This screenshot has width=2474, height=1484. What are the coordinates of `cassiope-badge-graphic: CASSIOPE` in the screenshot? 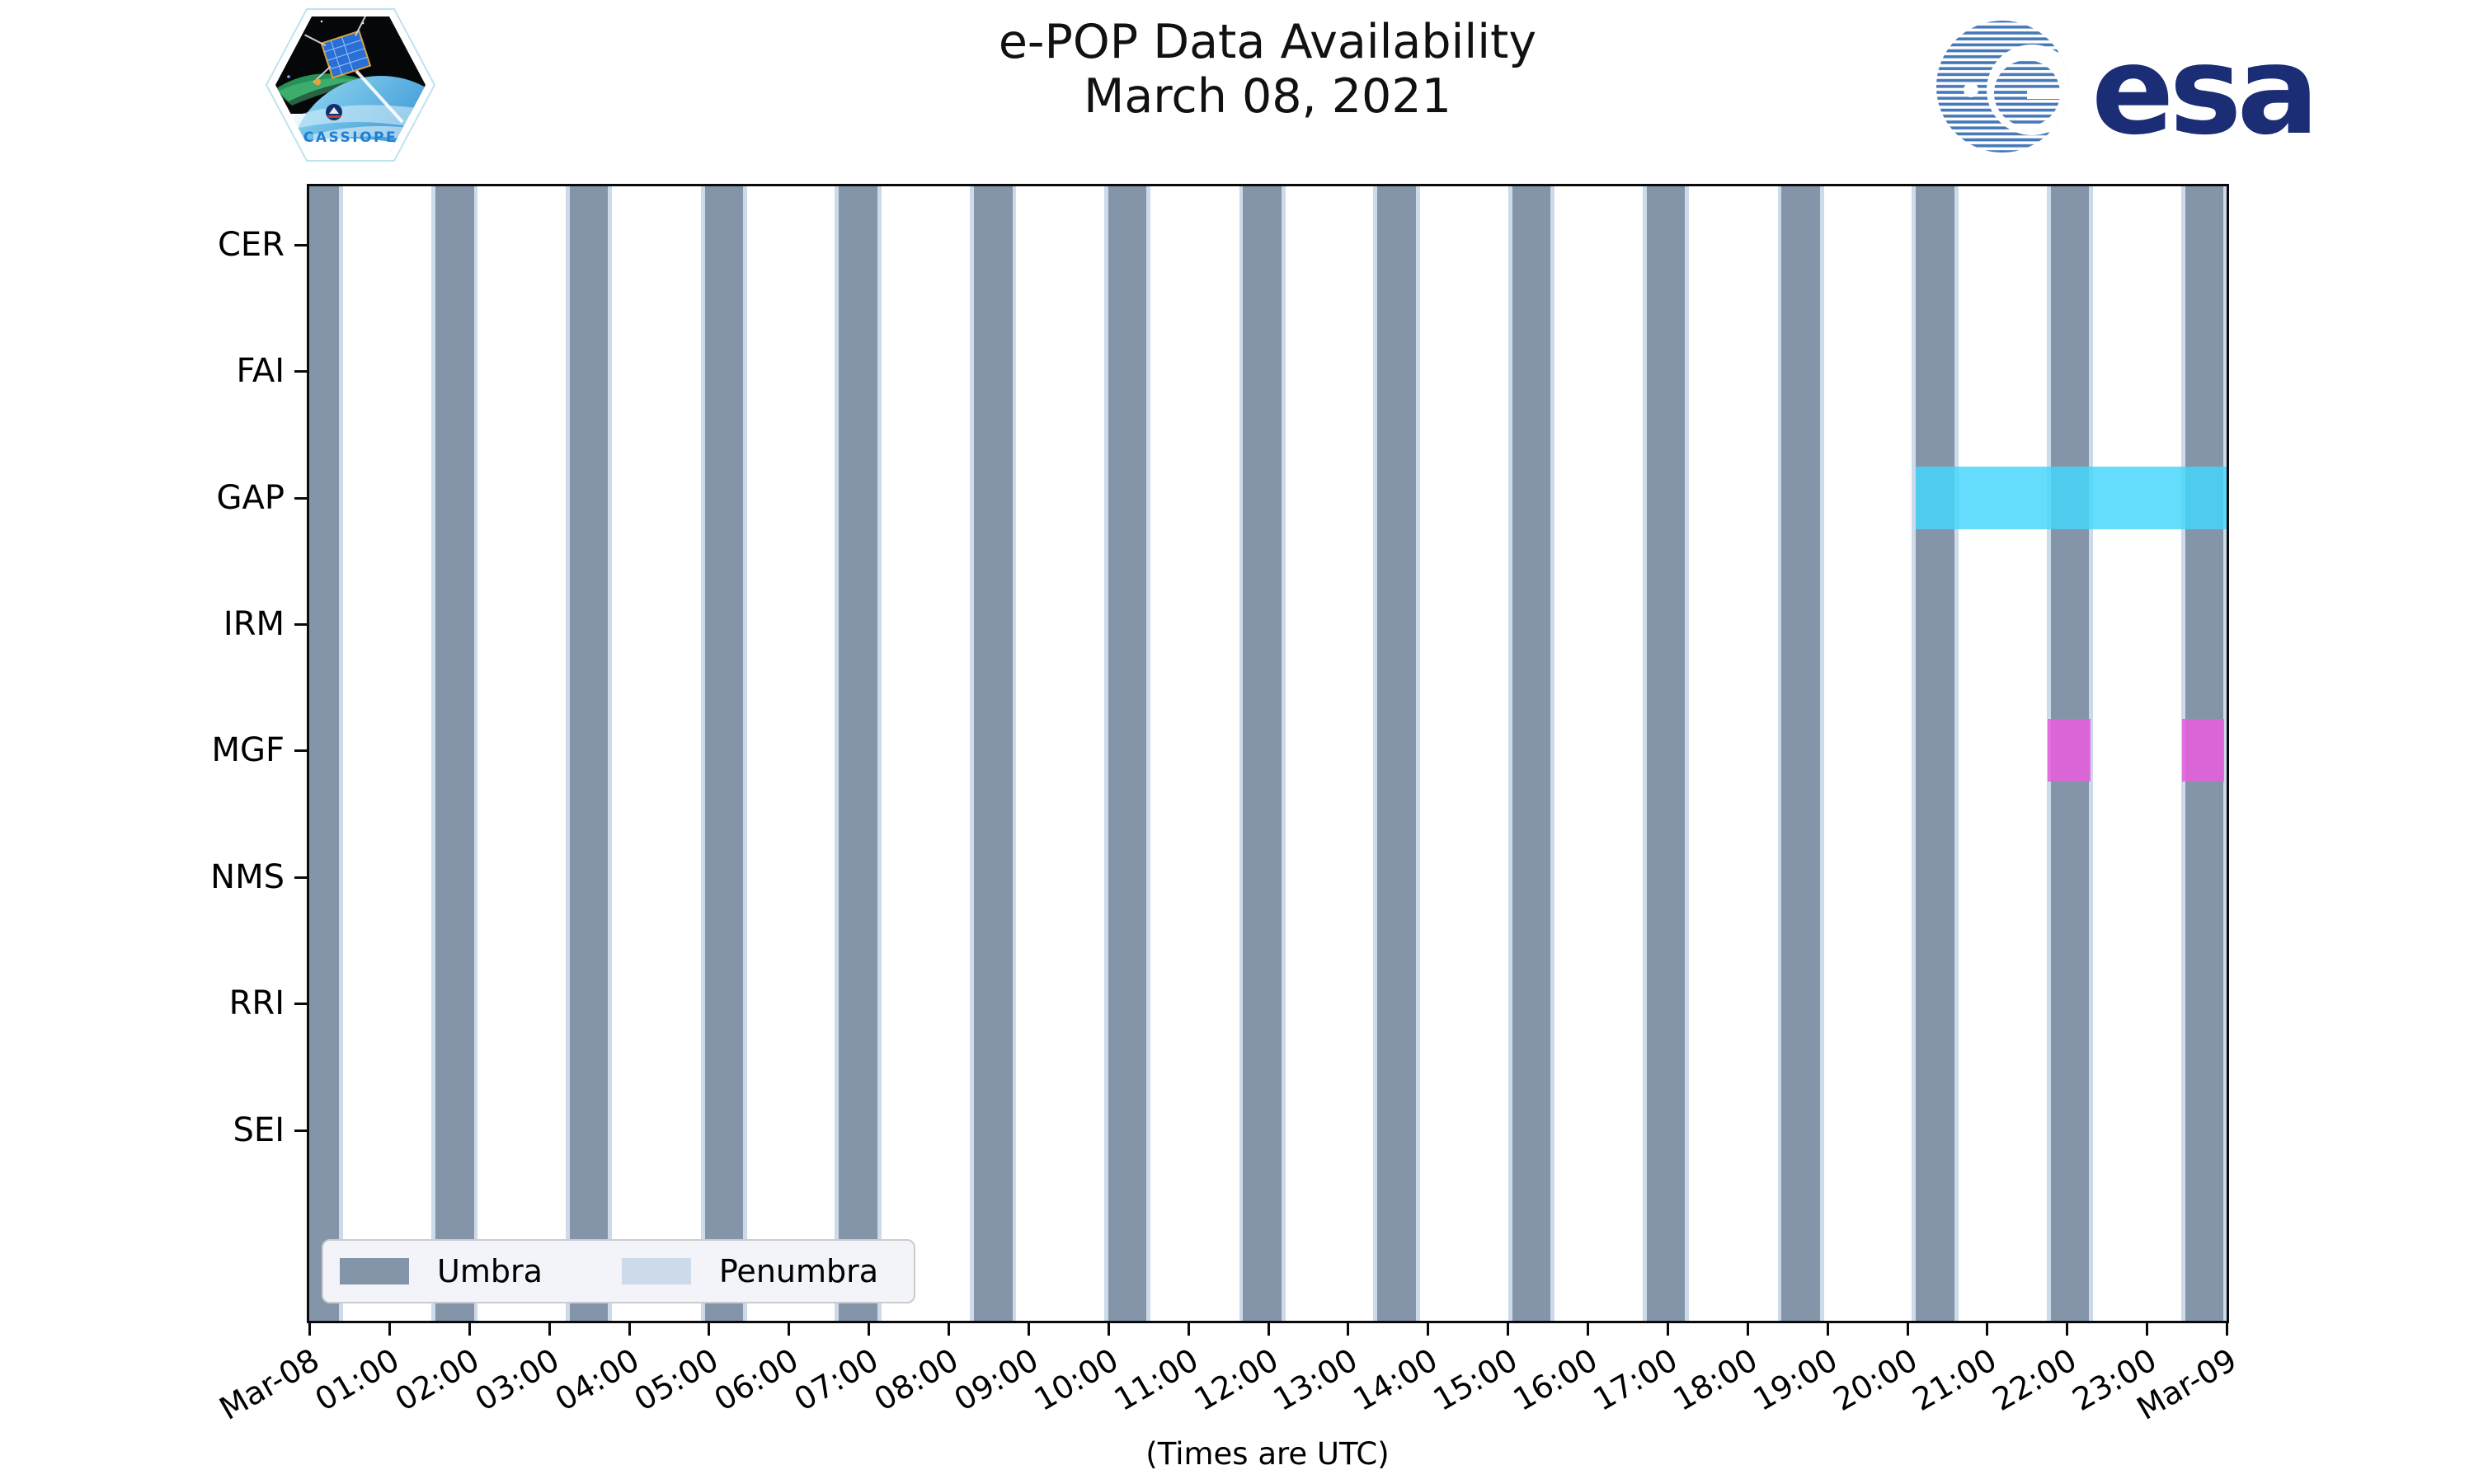 It's located at (350, 85).